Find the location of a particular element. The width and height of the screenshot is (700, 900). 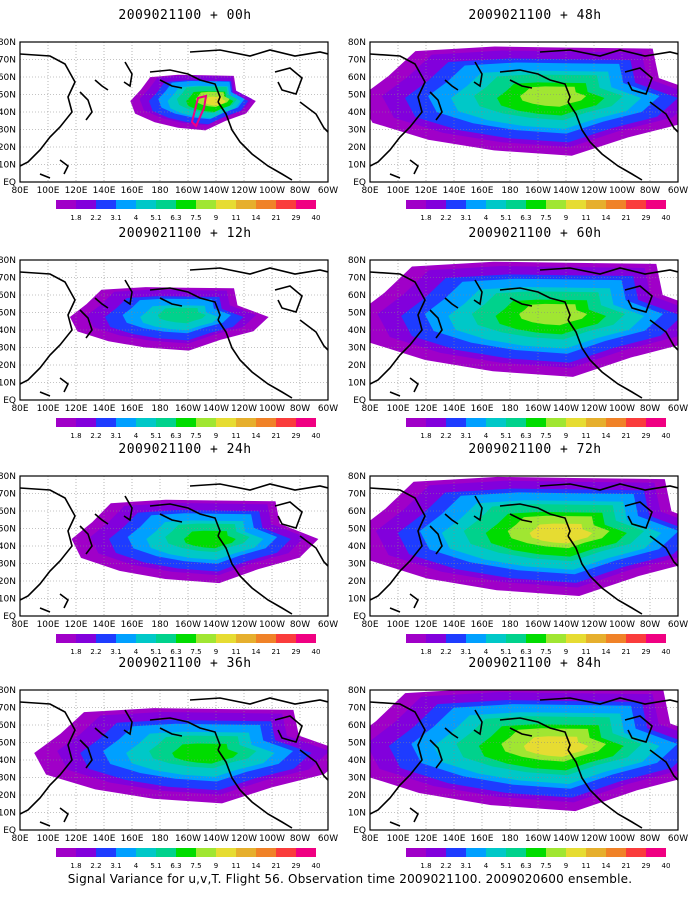

lon-tick-label: 140E is located at coordinates (454, 839).